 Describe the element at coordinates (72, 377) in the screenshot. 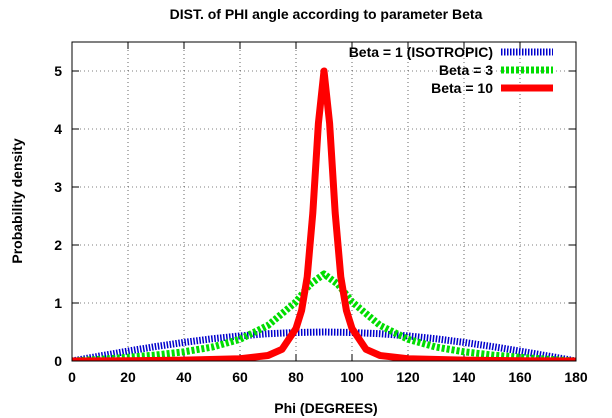

I see `x-tick-label: 0` at that location.